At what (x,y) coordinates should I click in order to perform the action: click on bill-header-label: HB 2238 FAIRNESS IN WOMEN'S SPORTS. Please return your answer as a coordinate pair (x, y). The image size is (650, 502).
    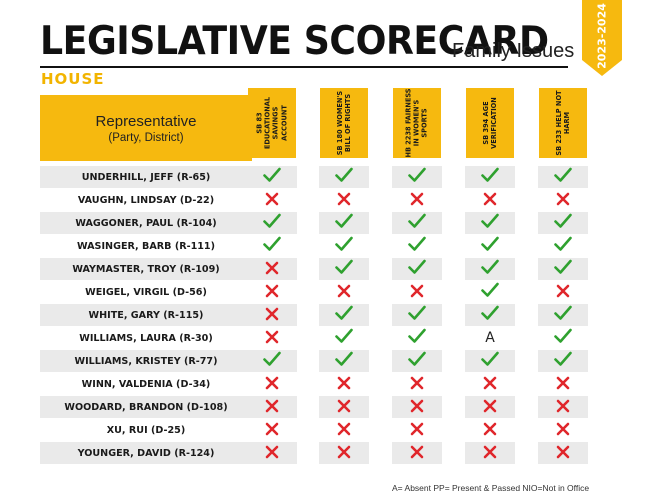
    Looking at the image, I should click on (417, 123).